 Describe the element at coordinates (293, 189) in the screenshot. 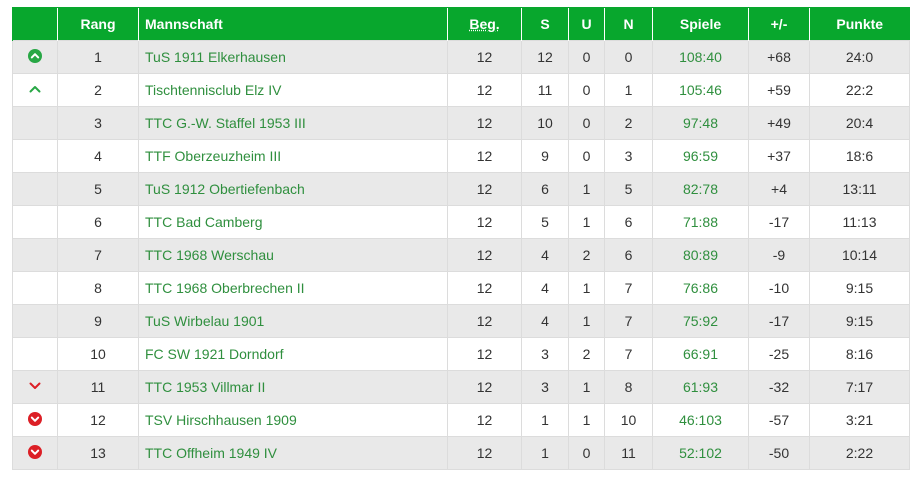

I see `cell-team-link: TuS 1912 Obertiefenbach` at that location.